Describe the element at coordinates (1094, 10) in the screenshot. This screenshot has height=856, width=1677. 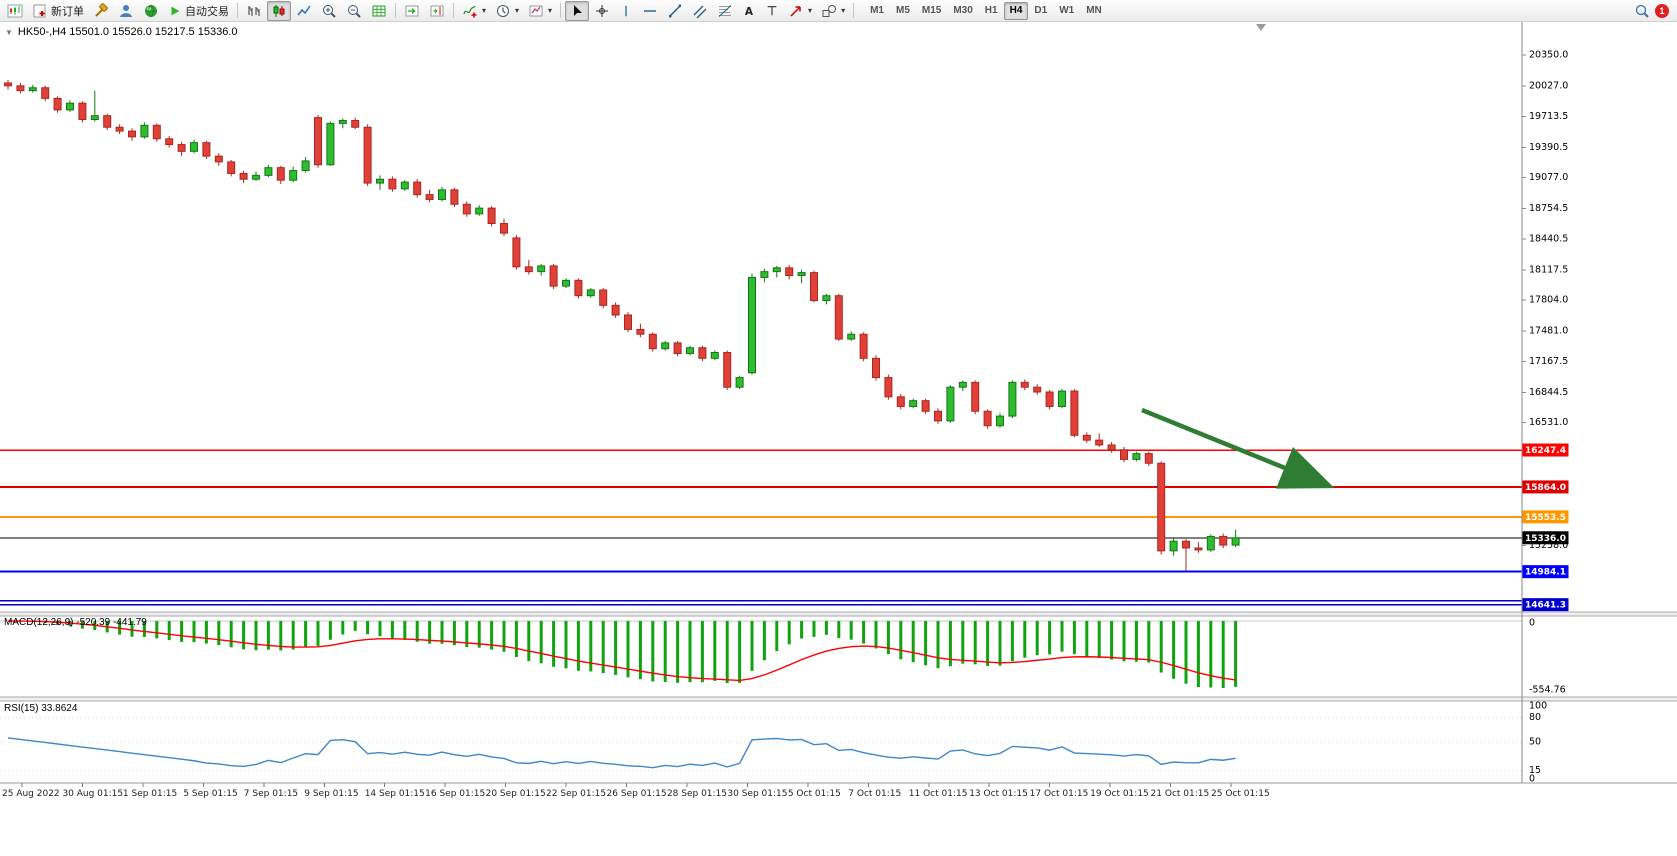
I see `timeframe-mn: MN` at that location.